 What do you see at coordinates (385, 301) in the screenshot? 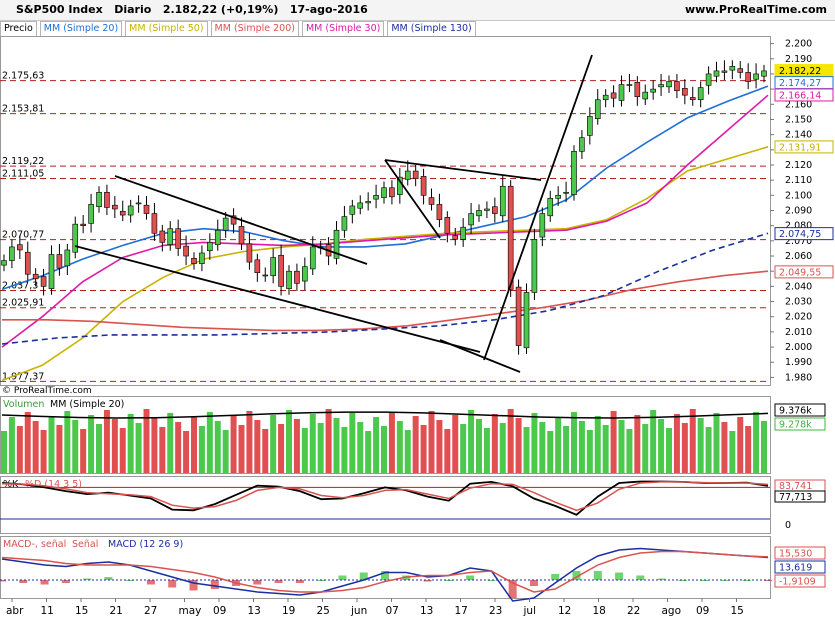
I see `moving-average-line` at bounding box center [385, 301].